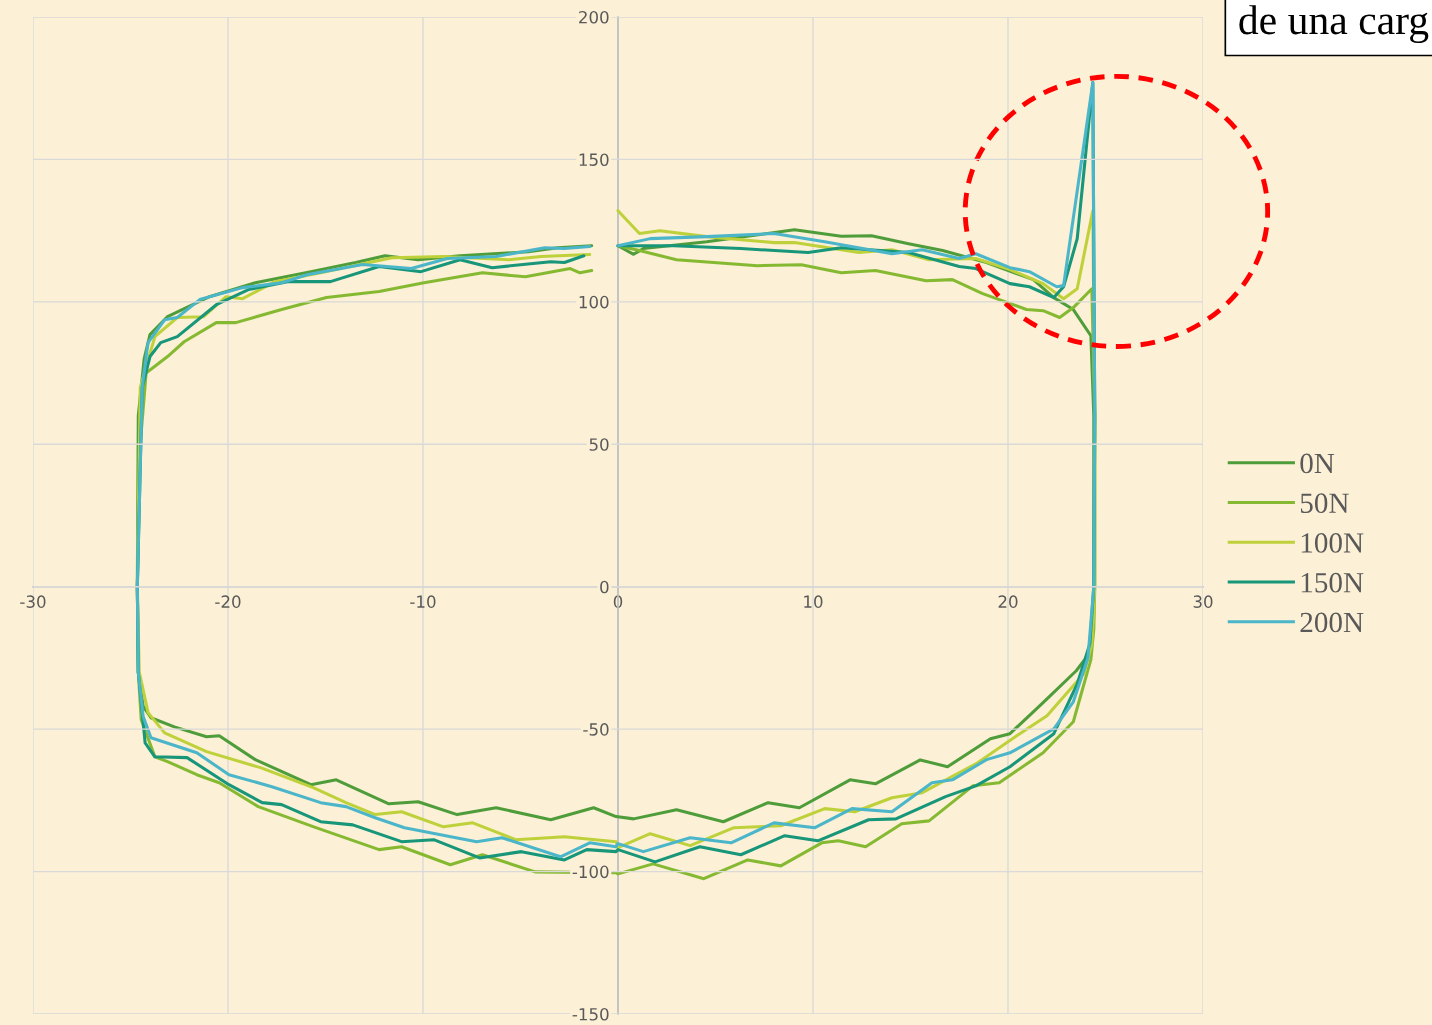 Image resolution: width=1432 pixels, height=1025 pixels. Describe the element at coordinates (1332, 543) in the screenshot. I see `legend-label: 100N` at that location.